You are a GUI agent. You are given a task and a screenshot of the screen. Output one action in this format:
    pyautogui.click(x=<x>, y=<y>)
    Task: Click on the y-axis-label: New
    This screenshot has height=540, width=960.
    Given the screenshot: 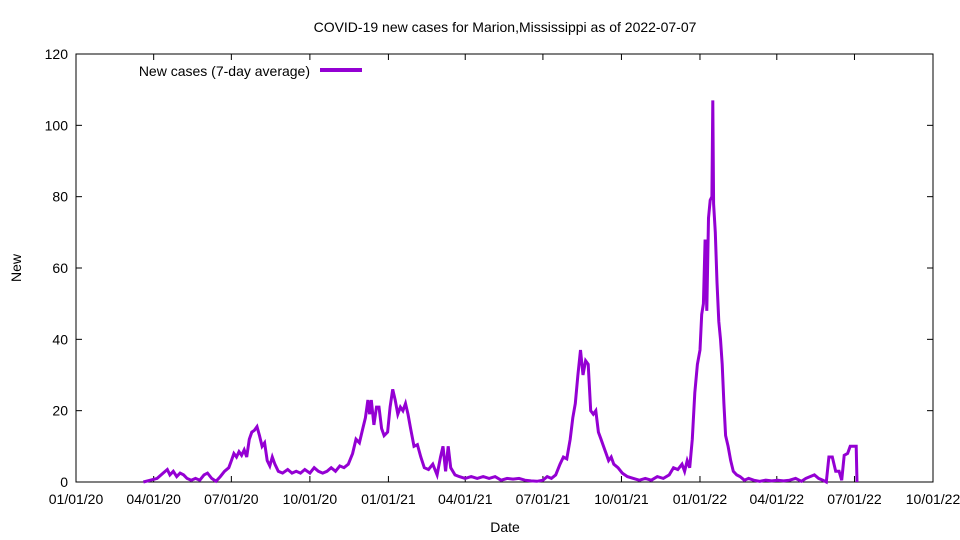 What is the action you would take?
    pyautogui.click(x=16, y=267)
    